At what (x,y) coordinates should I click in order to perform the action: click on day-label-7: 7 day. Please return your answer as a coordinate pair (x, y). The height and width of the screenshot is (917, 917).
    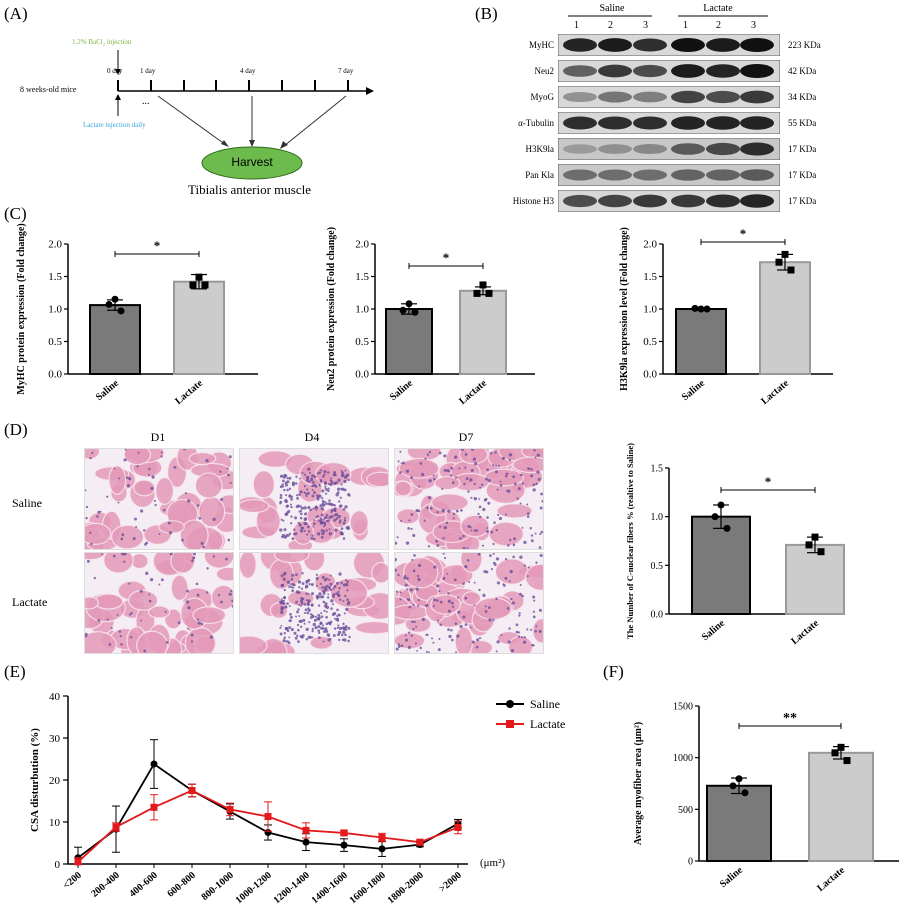
    Looking at the image, I should click on (346, 71).